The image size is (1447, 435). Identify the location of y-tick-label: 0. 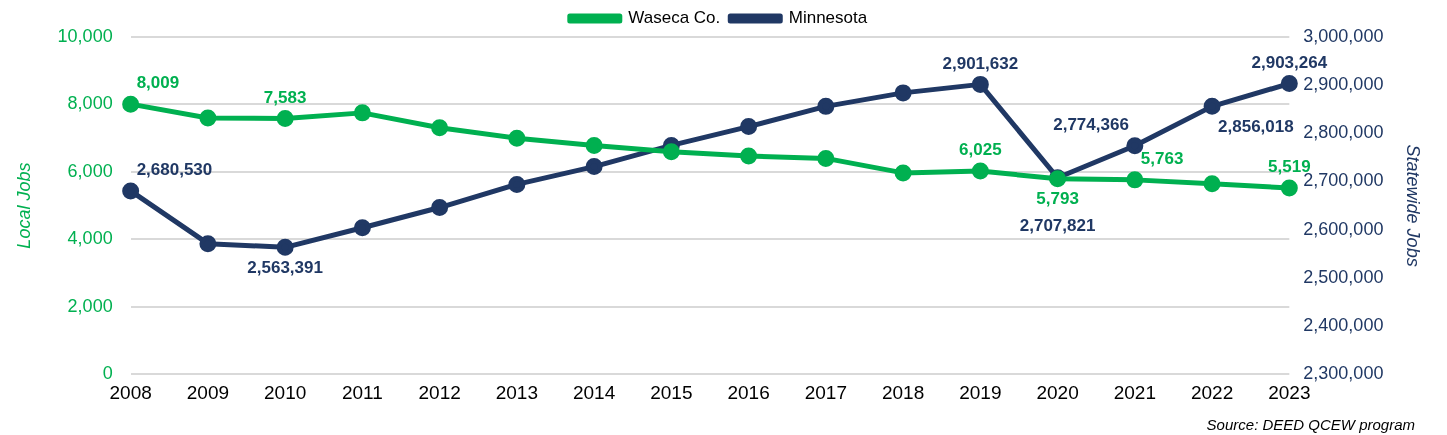
(107, 373).